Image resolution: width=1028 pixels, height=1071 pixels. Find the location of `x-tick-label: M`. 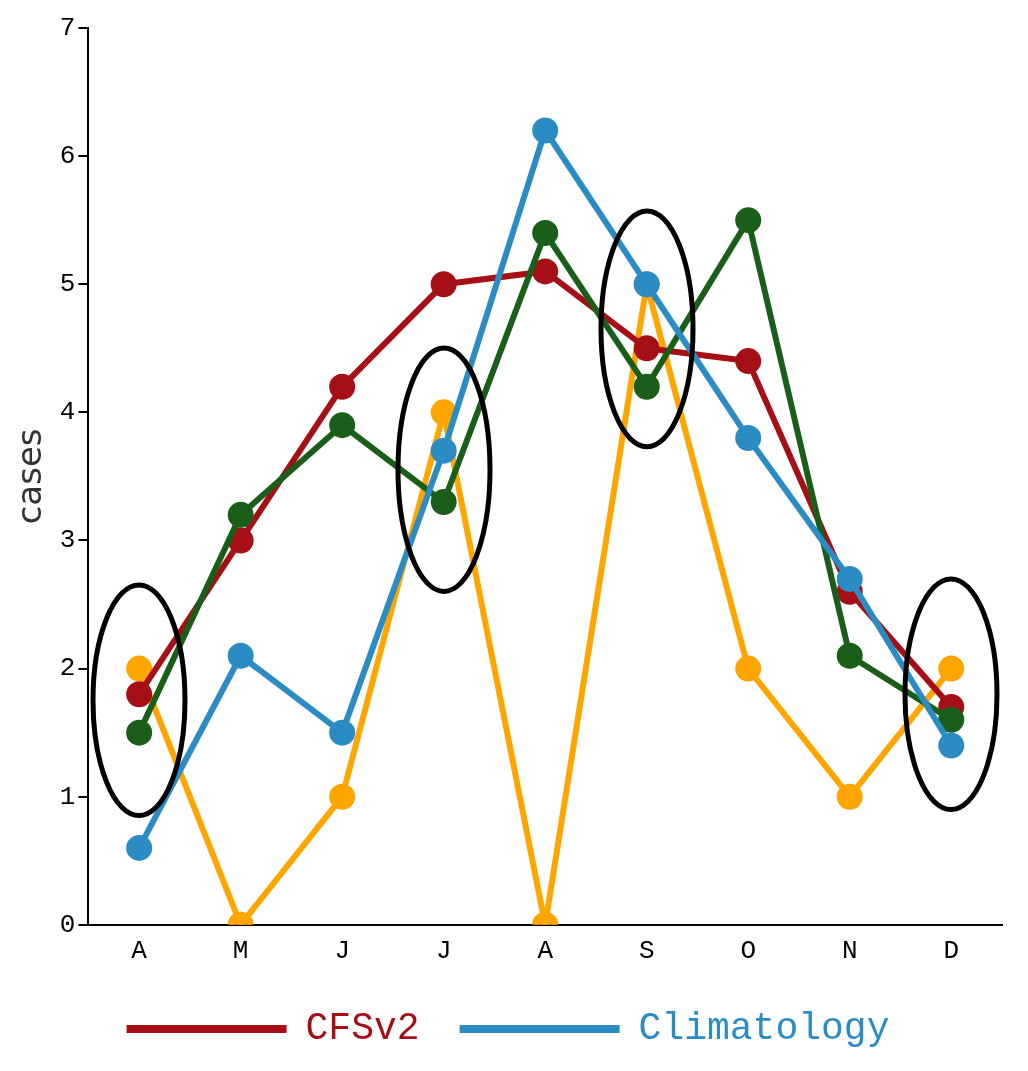

x-tick-label: M is located at coordinates (240, 951).